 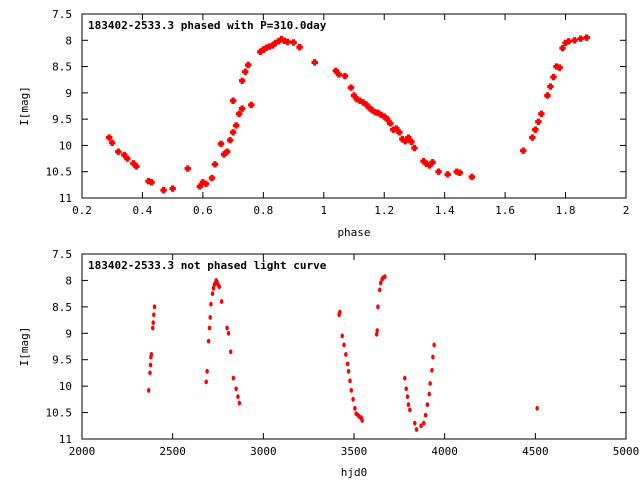 What do you see at coordinates (24, 347) in the screenshot?
I see `y-axis-label: I[mag]` at bounding box center [24, 347].